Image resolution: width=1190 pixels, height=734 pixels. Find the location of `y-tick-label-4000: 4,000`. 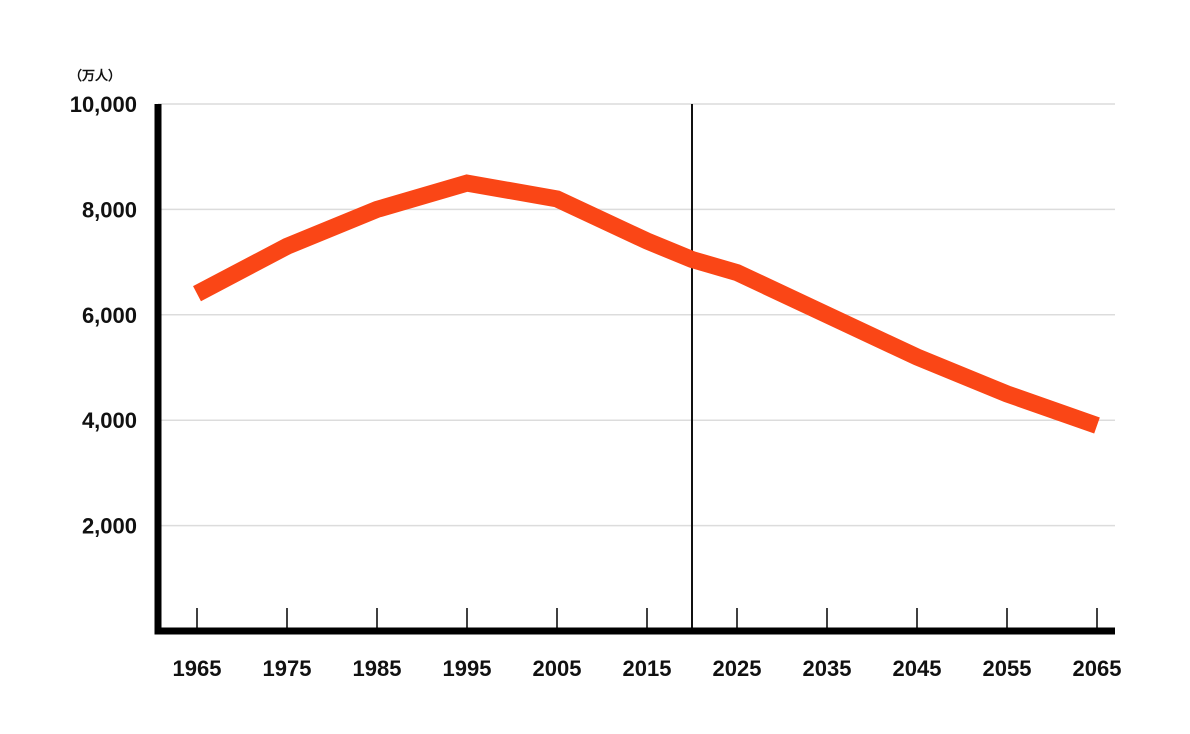

y-tick-label-4000: 4,000 is located at coordinates (109, 420).